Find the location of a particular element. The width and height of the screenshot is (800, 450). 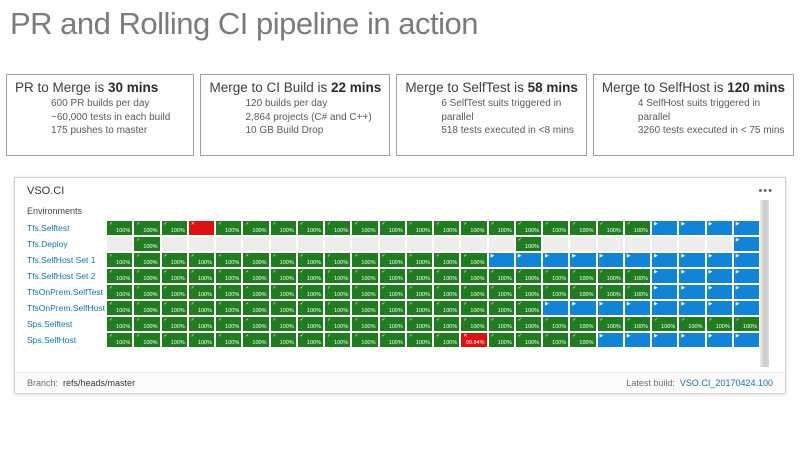

environment-link: Tfs.SelfHost Set 1 is located at coordinates (61, 260).